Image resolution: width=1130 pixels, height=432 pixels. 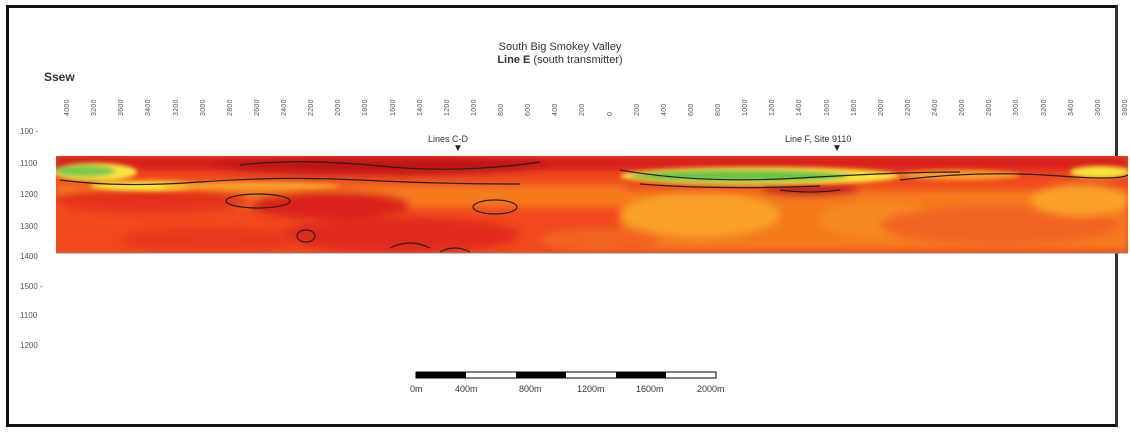 I want to click on figure-subtitle: Line E (south transmitter), so click(x=560, y=60).